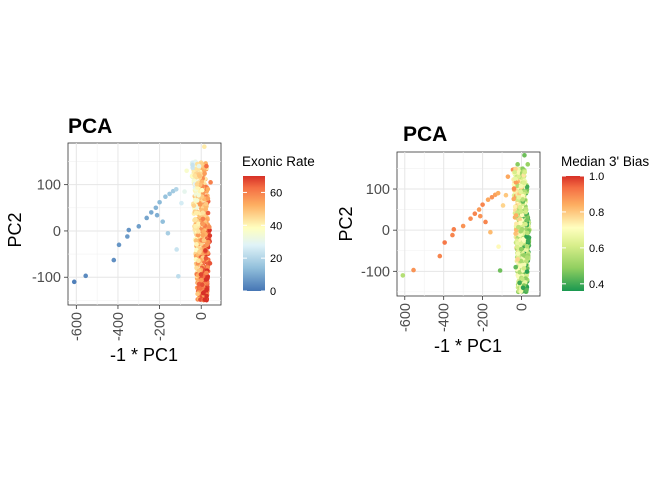 This screenshot has width=672, height=480. Describe the element at coordinates (379, 231) in the screenshot. I see `chart-2-y-ticks: -100 0 100` at that location.